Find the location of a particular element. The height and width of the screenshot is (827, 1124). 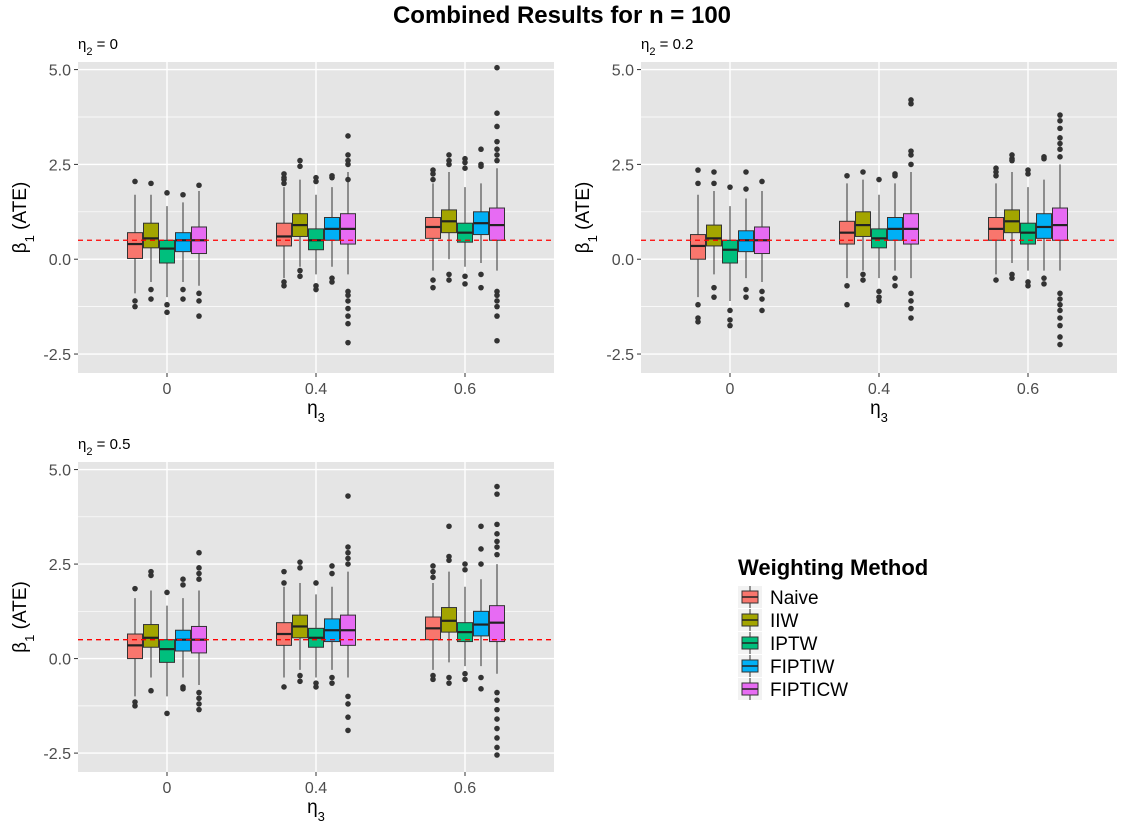

panel-label: η2 = 0.5 is located at coordinates (104, 447).